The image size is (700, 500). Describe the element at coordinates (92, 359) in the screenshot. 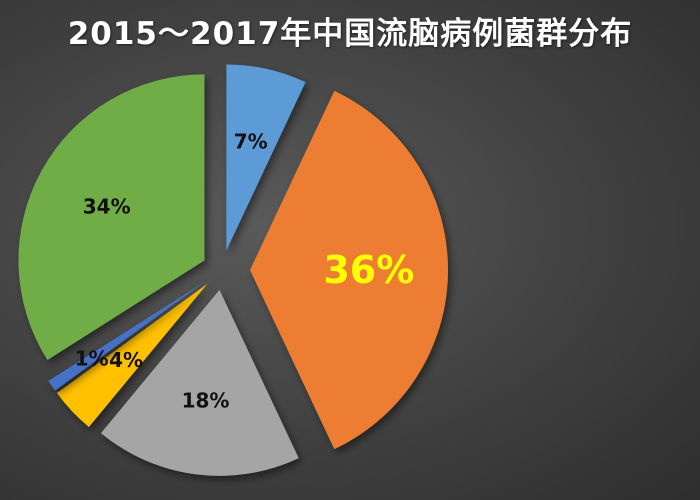

I see `data-label-y: 1%` at that location.